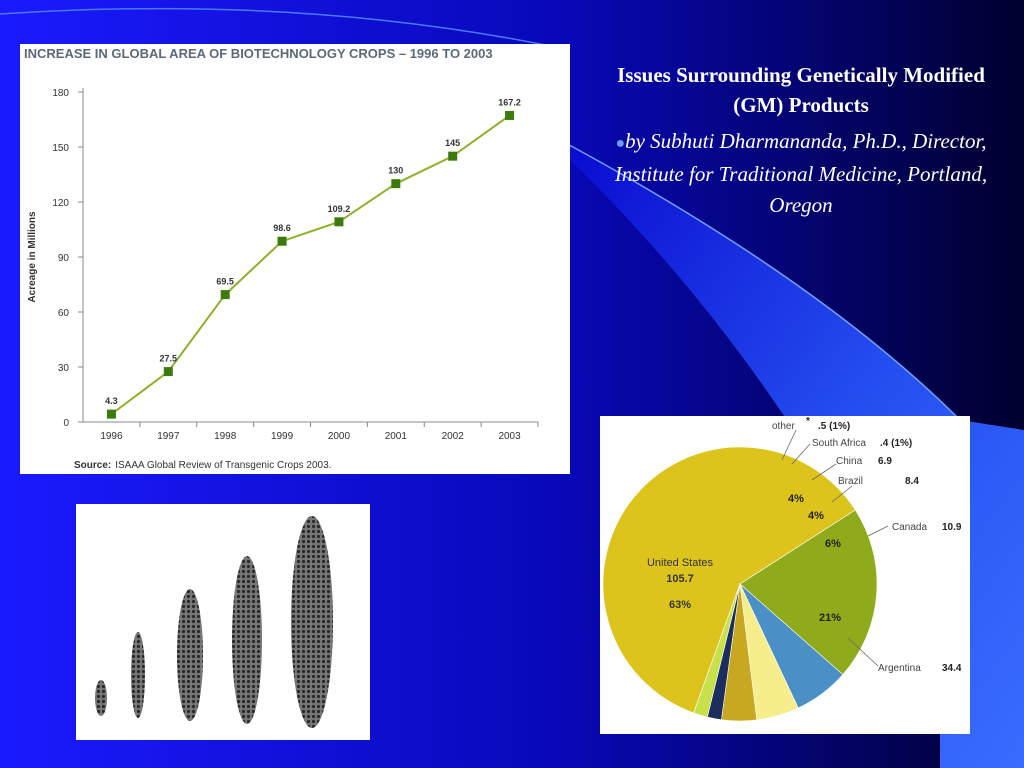 The image size is (1024, 768). I want to click on x-tick-label: 2002, so click(453, 436).